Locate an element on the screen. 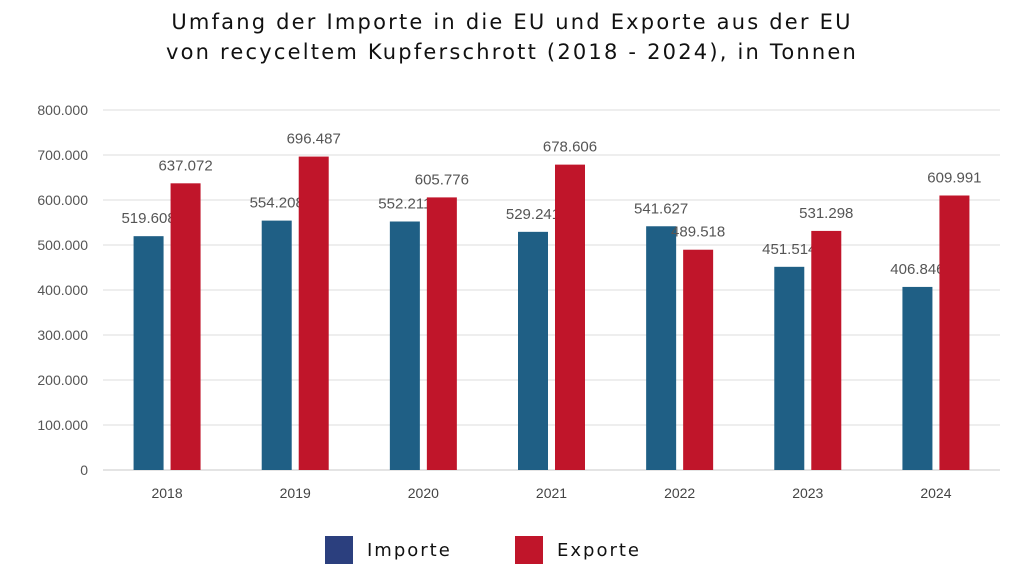 The image size is (1024, 581). x-tick-label: 2023 is located at coordinates (807, 493).